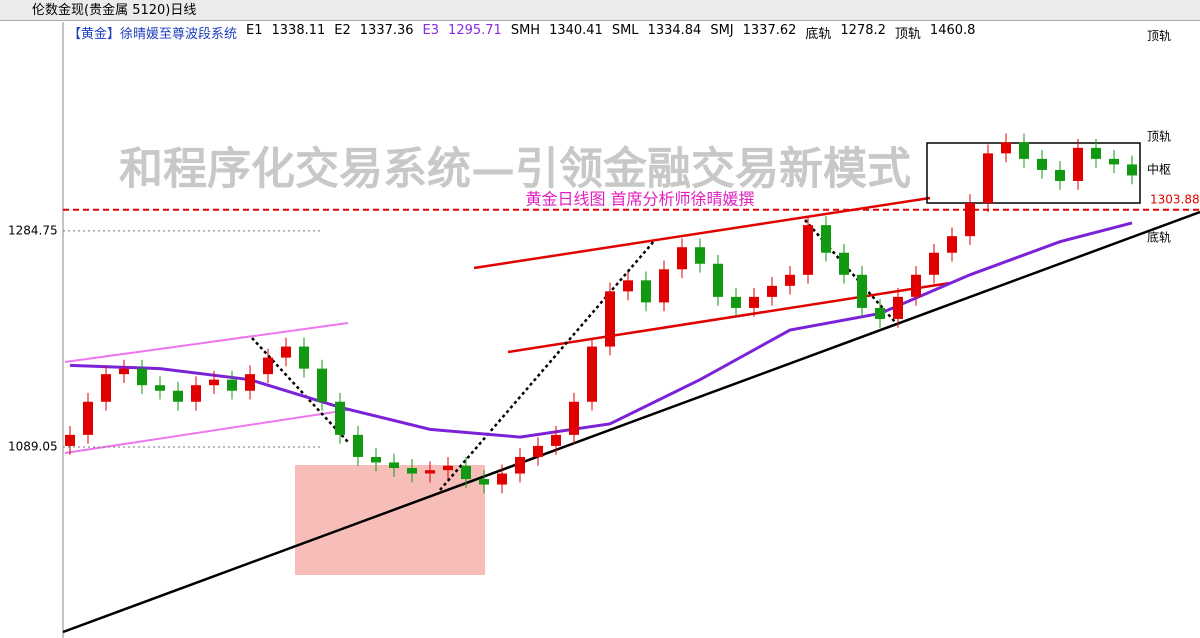 This screenshot has height=638, width=1200. What do you see at coordinates (722, 30) in the screenshot?
I see `indicator-name: SMJ` at bounding box center [722, 30].